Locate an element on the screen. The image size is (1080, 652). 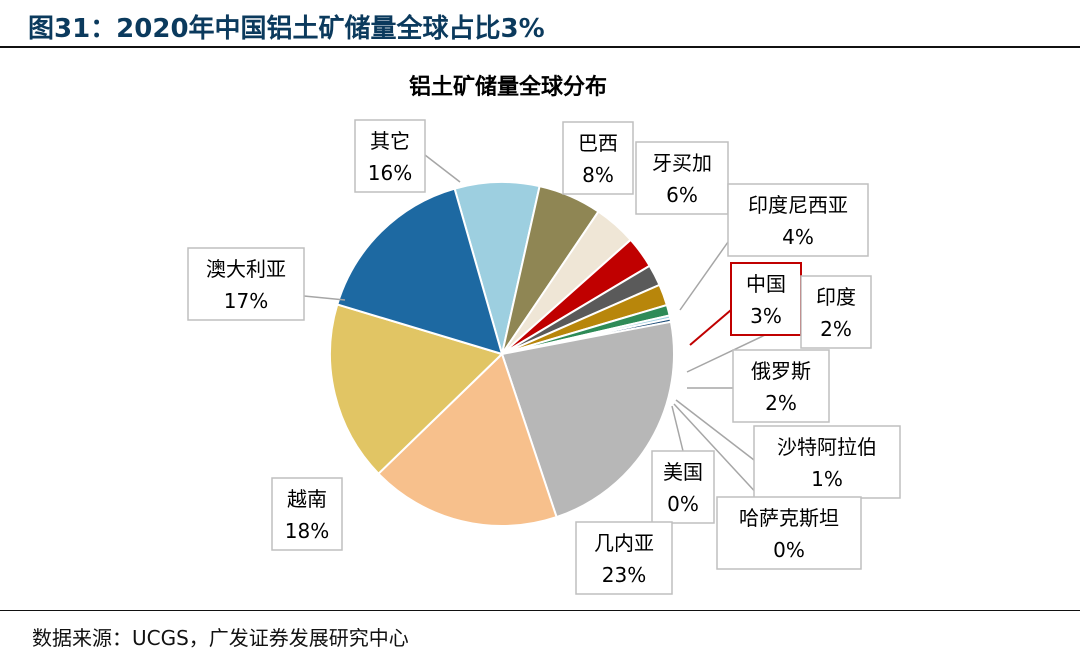
slice-name-label: 几内亚 is located at coordinates (624, 543).